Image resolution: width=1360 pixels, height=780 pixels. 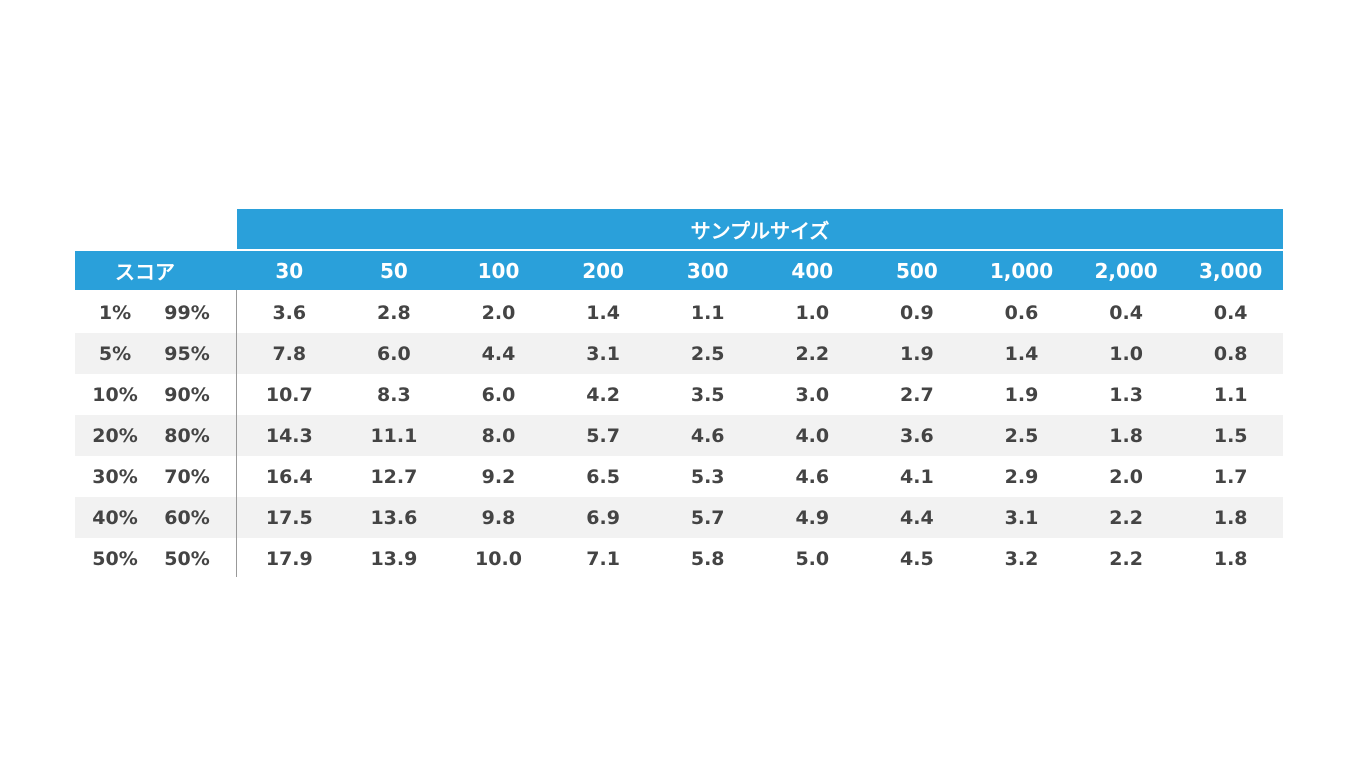 What do you see at coordinates (917, 394) in the screenshot?
I see `value: 2.7` at bounding box center [917, 394].